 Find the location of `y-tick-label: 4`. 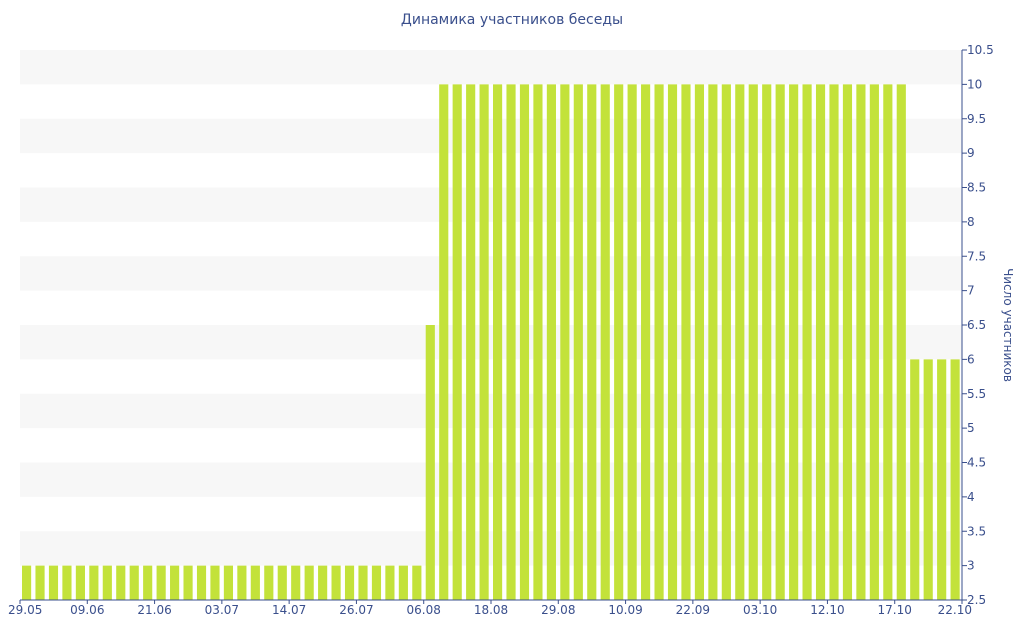

y-tick-label: 4 is located at coordinates (971, 497).